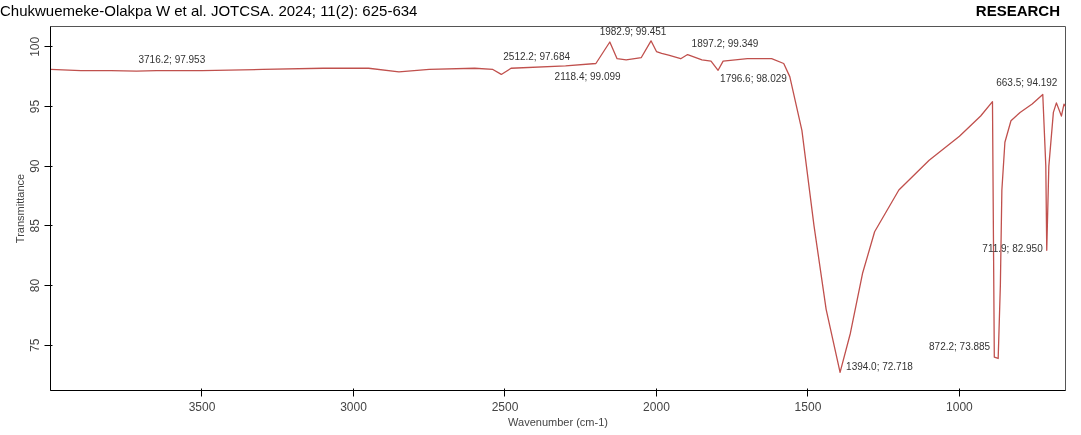 The image size is (1081, 435). Describe the element at coordinates (725, 43) in the screenshot. I see `annotation: 1897.2; 99.349` at that location.